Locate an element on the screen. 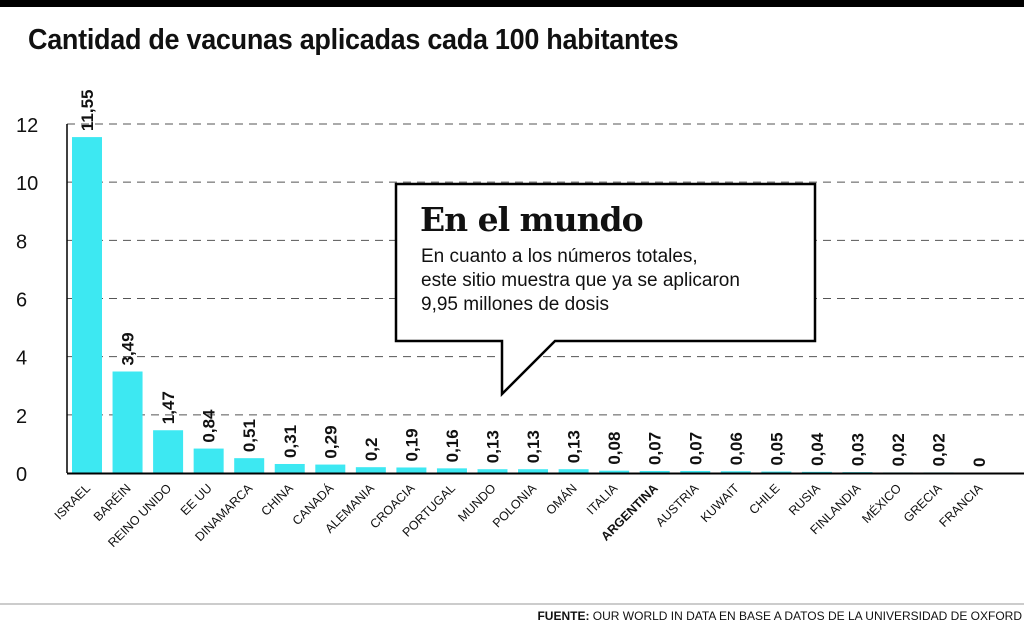  callout-title: En el mundo is located at coordinates (532, 219).